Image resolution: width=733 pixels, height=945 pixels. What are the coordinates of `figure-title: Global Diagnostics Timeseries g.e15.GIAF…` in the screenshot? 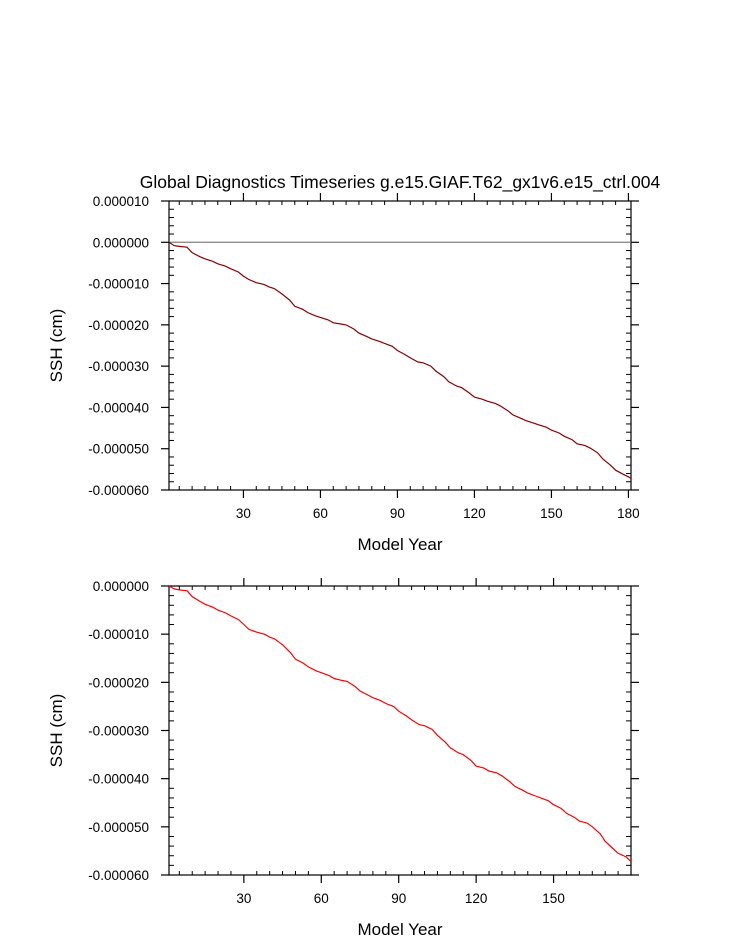 It's located at (400, 182).